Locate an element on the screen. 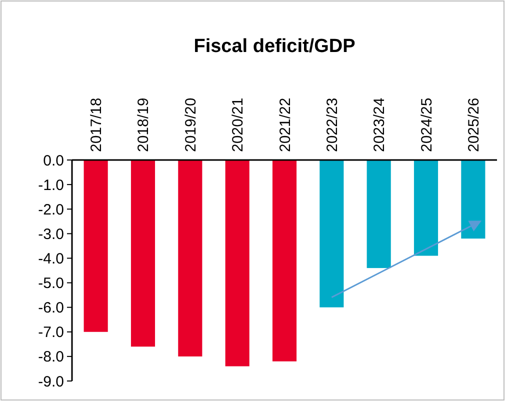 The image size is (517, 405). x-tick-label: 2022/23 is located at coordinates (332, 125).